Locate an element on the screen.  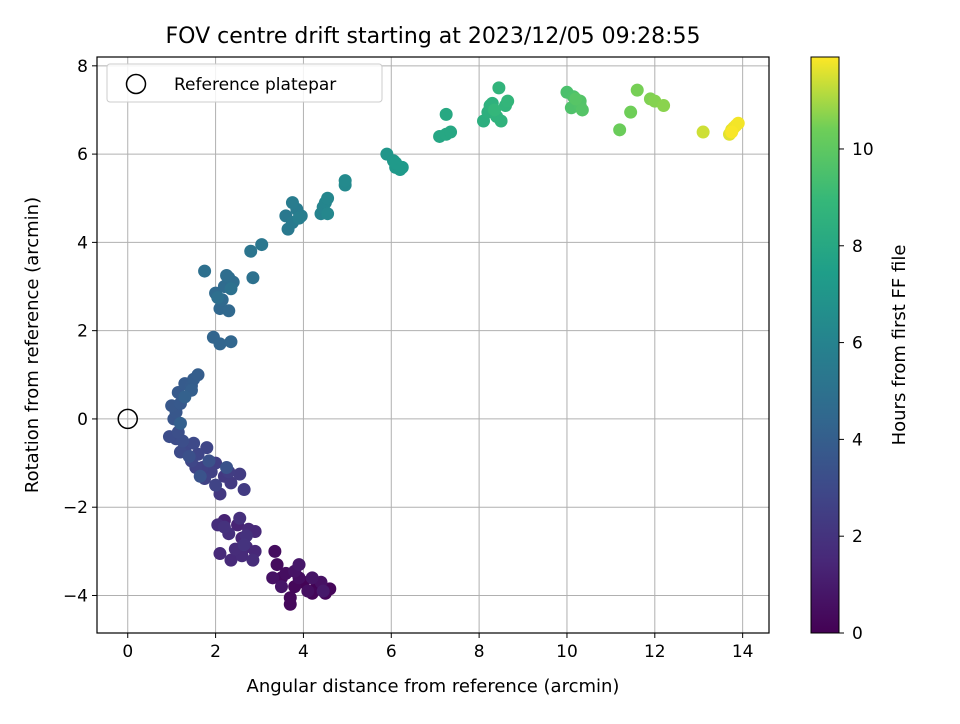
y-tick-label: 2 is located at coordinates (82, 332).